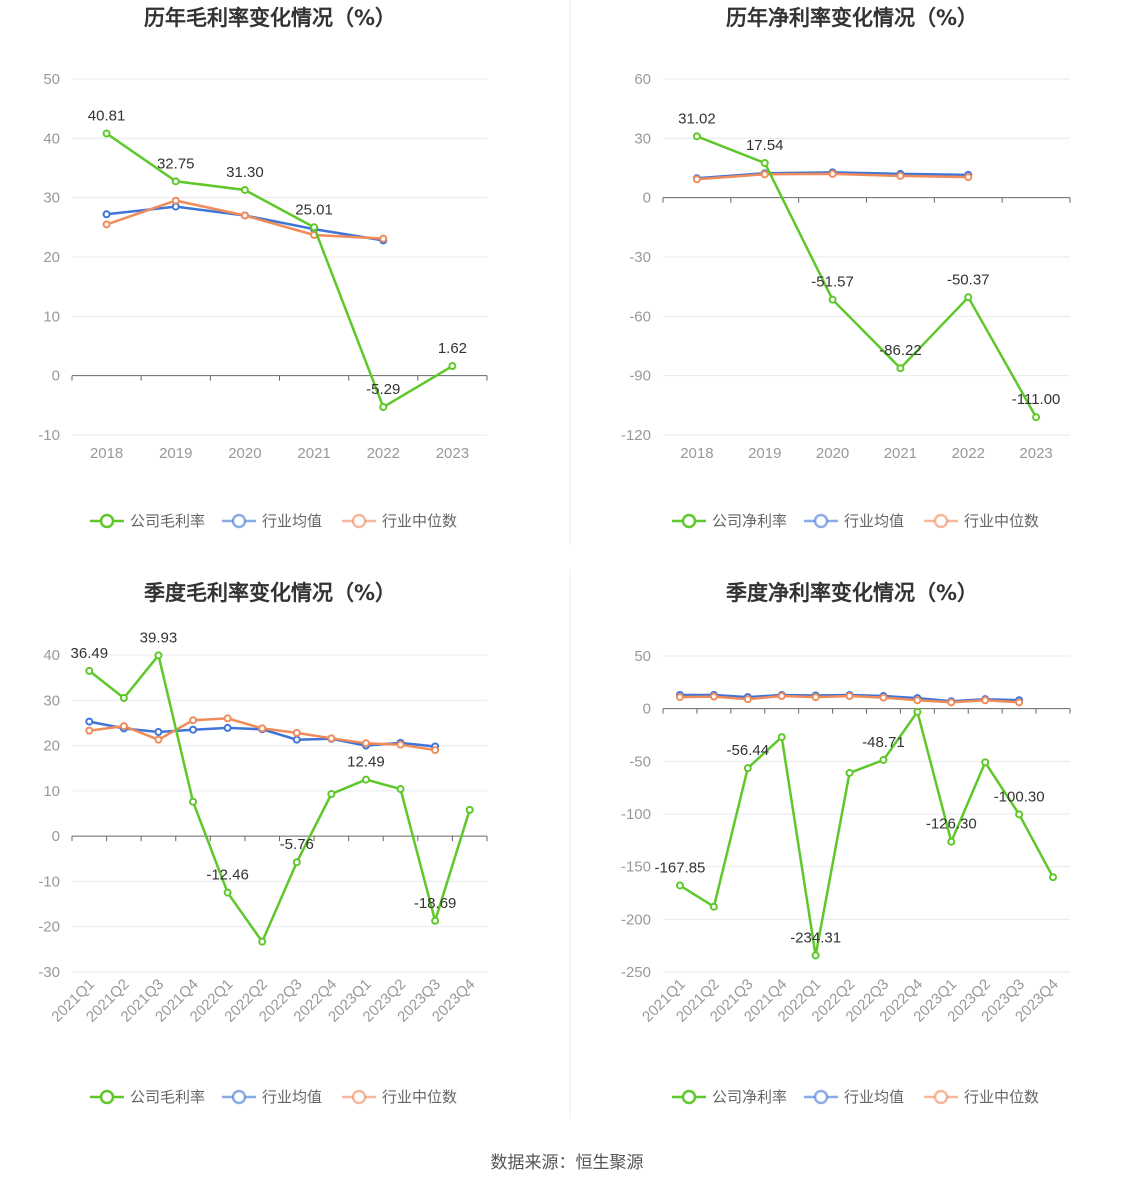  What do you see at coordinates (951, 824) in the screenshot?
I see `data-label: -126.30` at bounding box center [951, 824].